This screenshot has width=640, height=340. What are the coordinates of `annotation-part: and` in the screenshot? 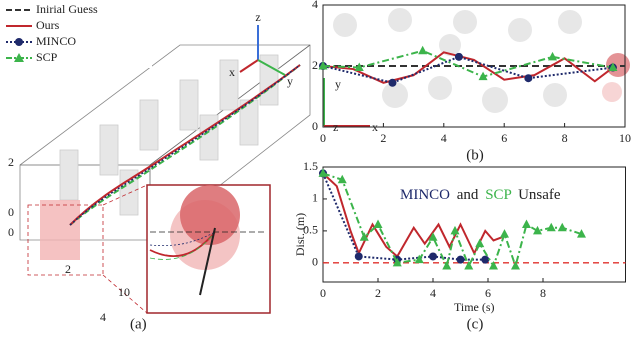 It's located at (468, 195).